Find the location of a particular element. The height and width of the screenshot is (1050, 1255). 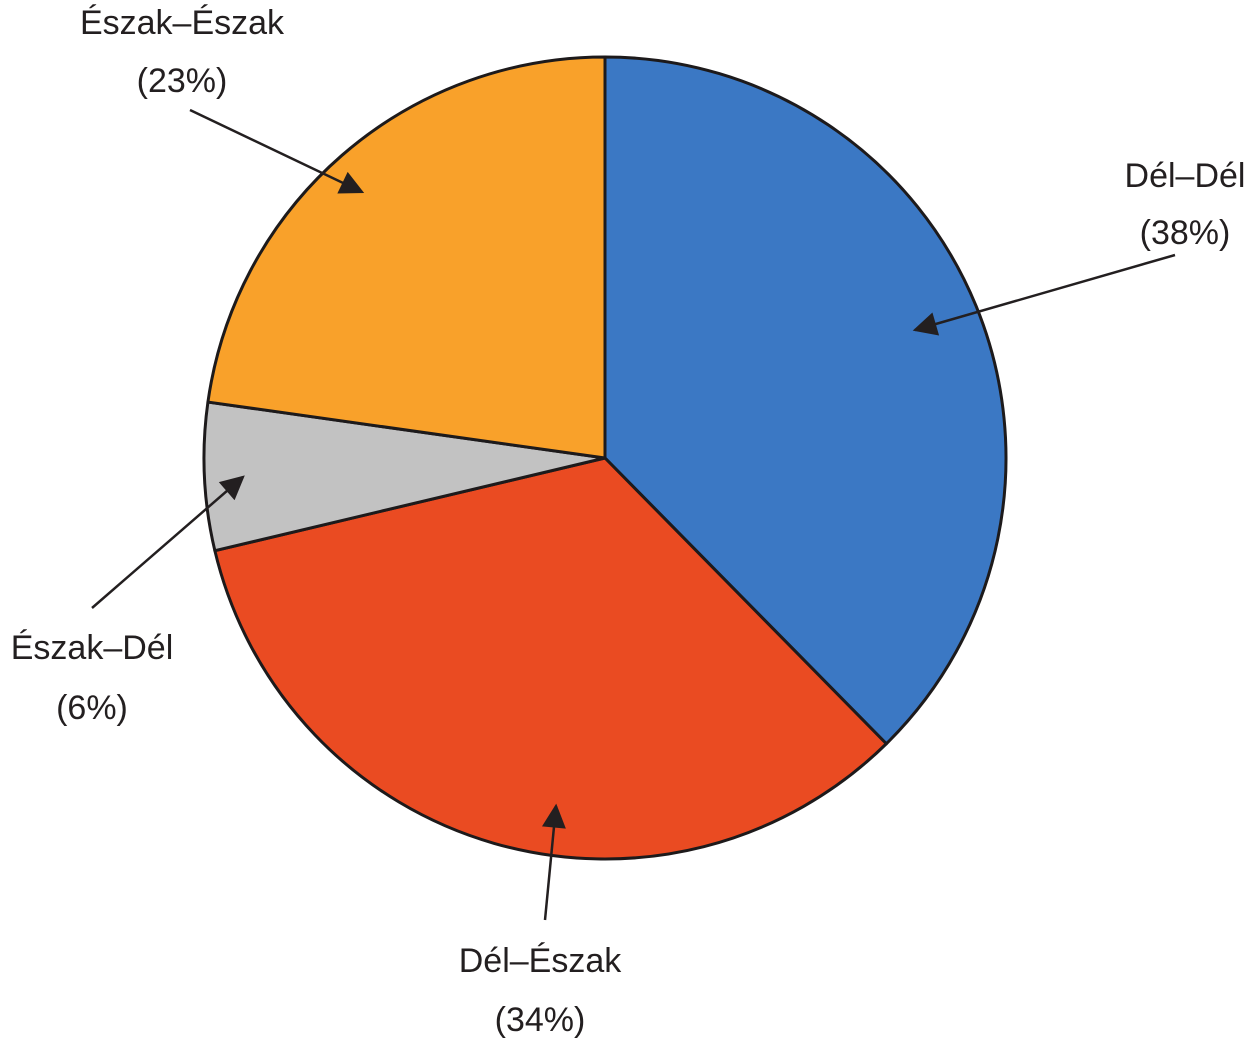

slice-label: Dél–Észak is located at coordinates (541, 961).